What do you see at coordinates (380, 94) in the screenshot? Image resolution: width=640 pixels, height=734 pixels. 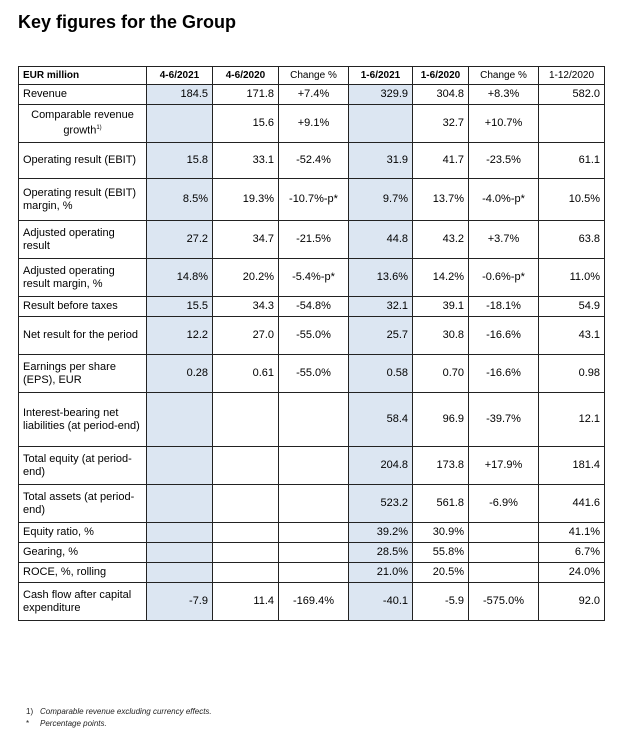 I see `table-cell: 329.9` at bounding box center [380, 94].